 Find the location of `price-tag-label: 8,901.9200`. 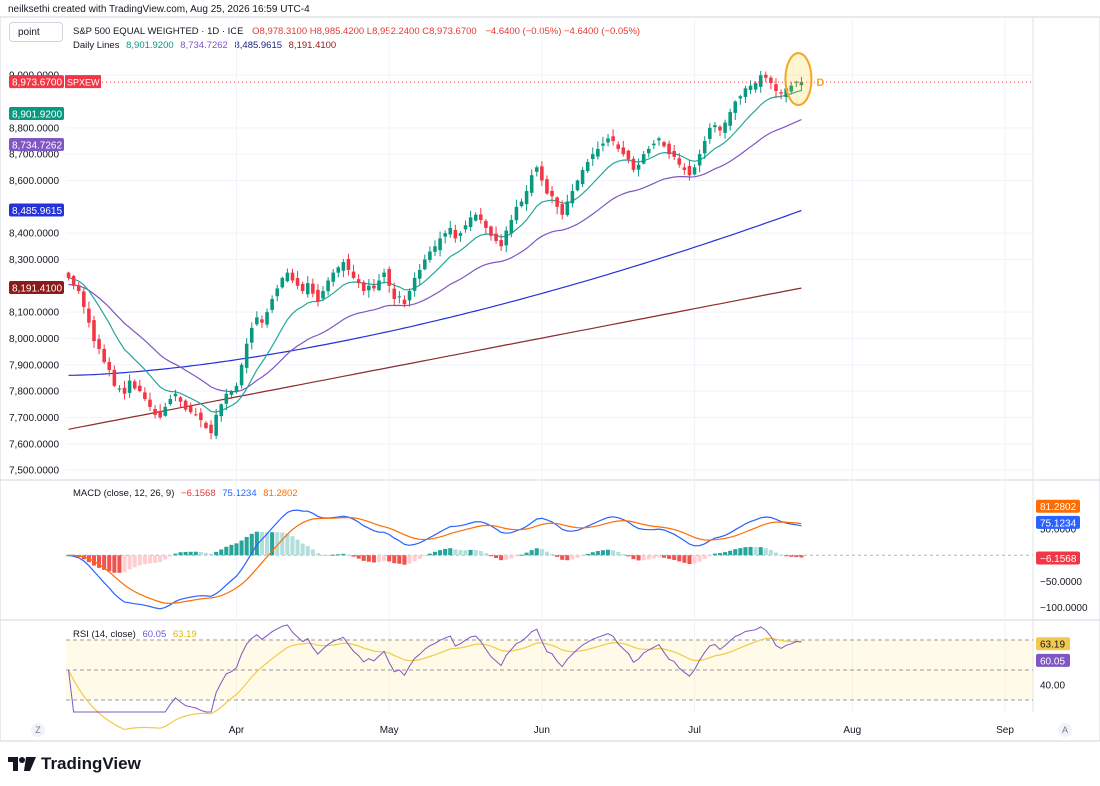

price-tag-label: 8,901.9200 is located at coordinates (37, 114).